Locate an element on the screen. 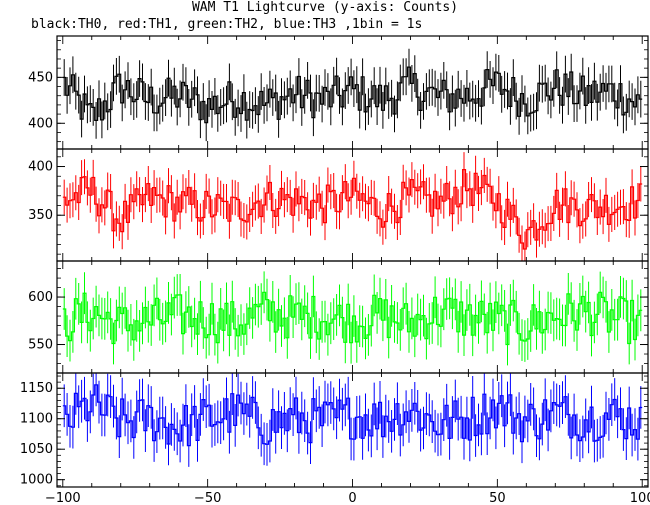  y-tick-label: 450 is located at coordinates (40, 77).